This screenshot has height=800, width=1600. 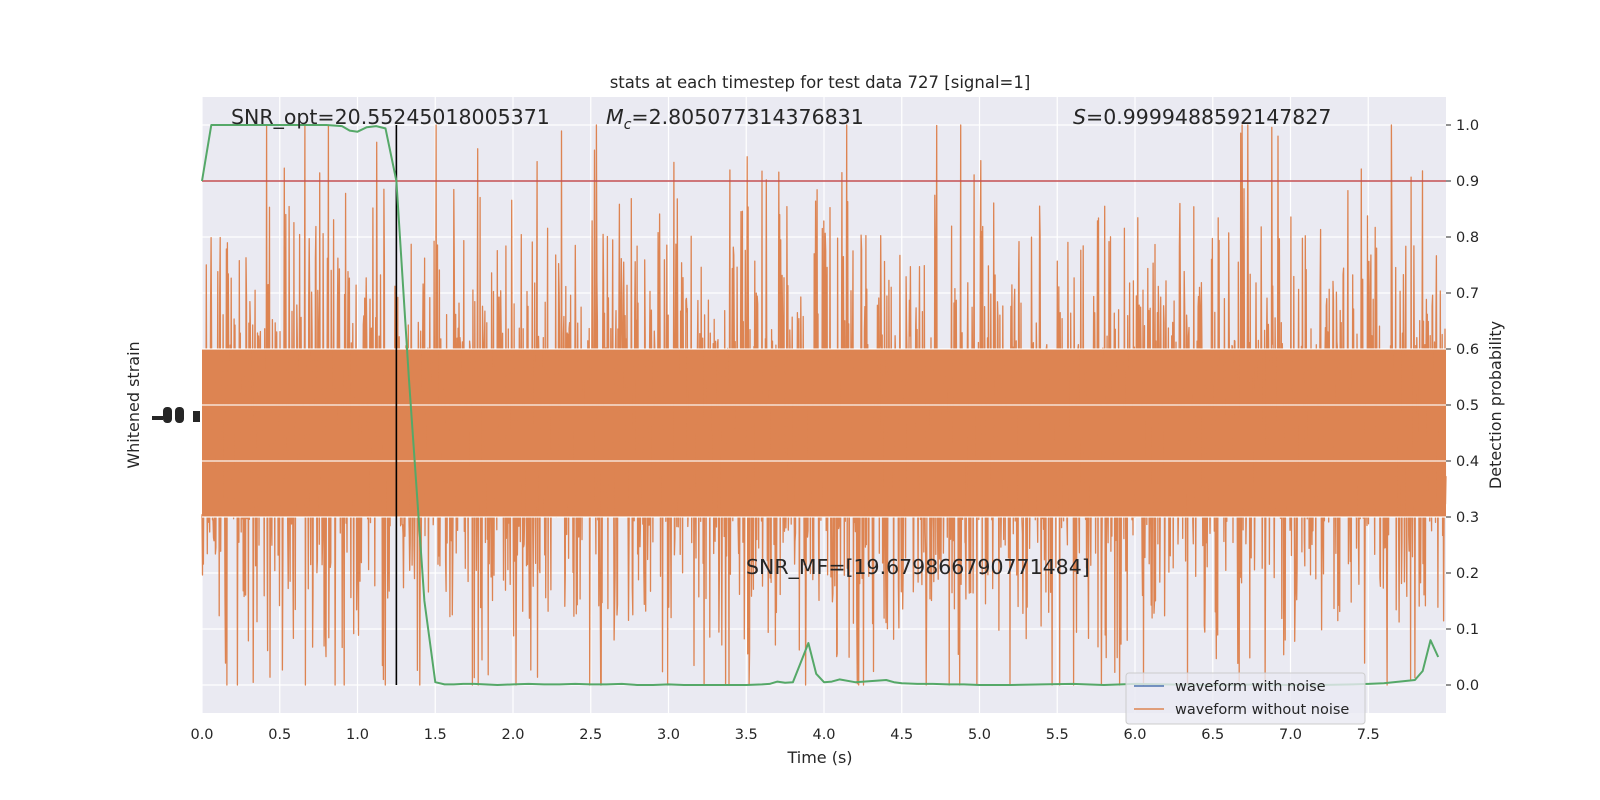 I want to click on left-axis-collapsed-ticks, so click(x=176, y=415).